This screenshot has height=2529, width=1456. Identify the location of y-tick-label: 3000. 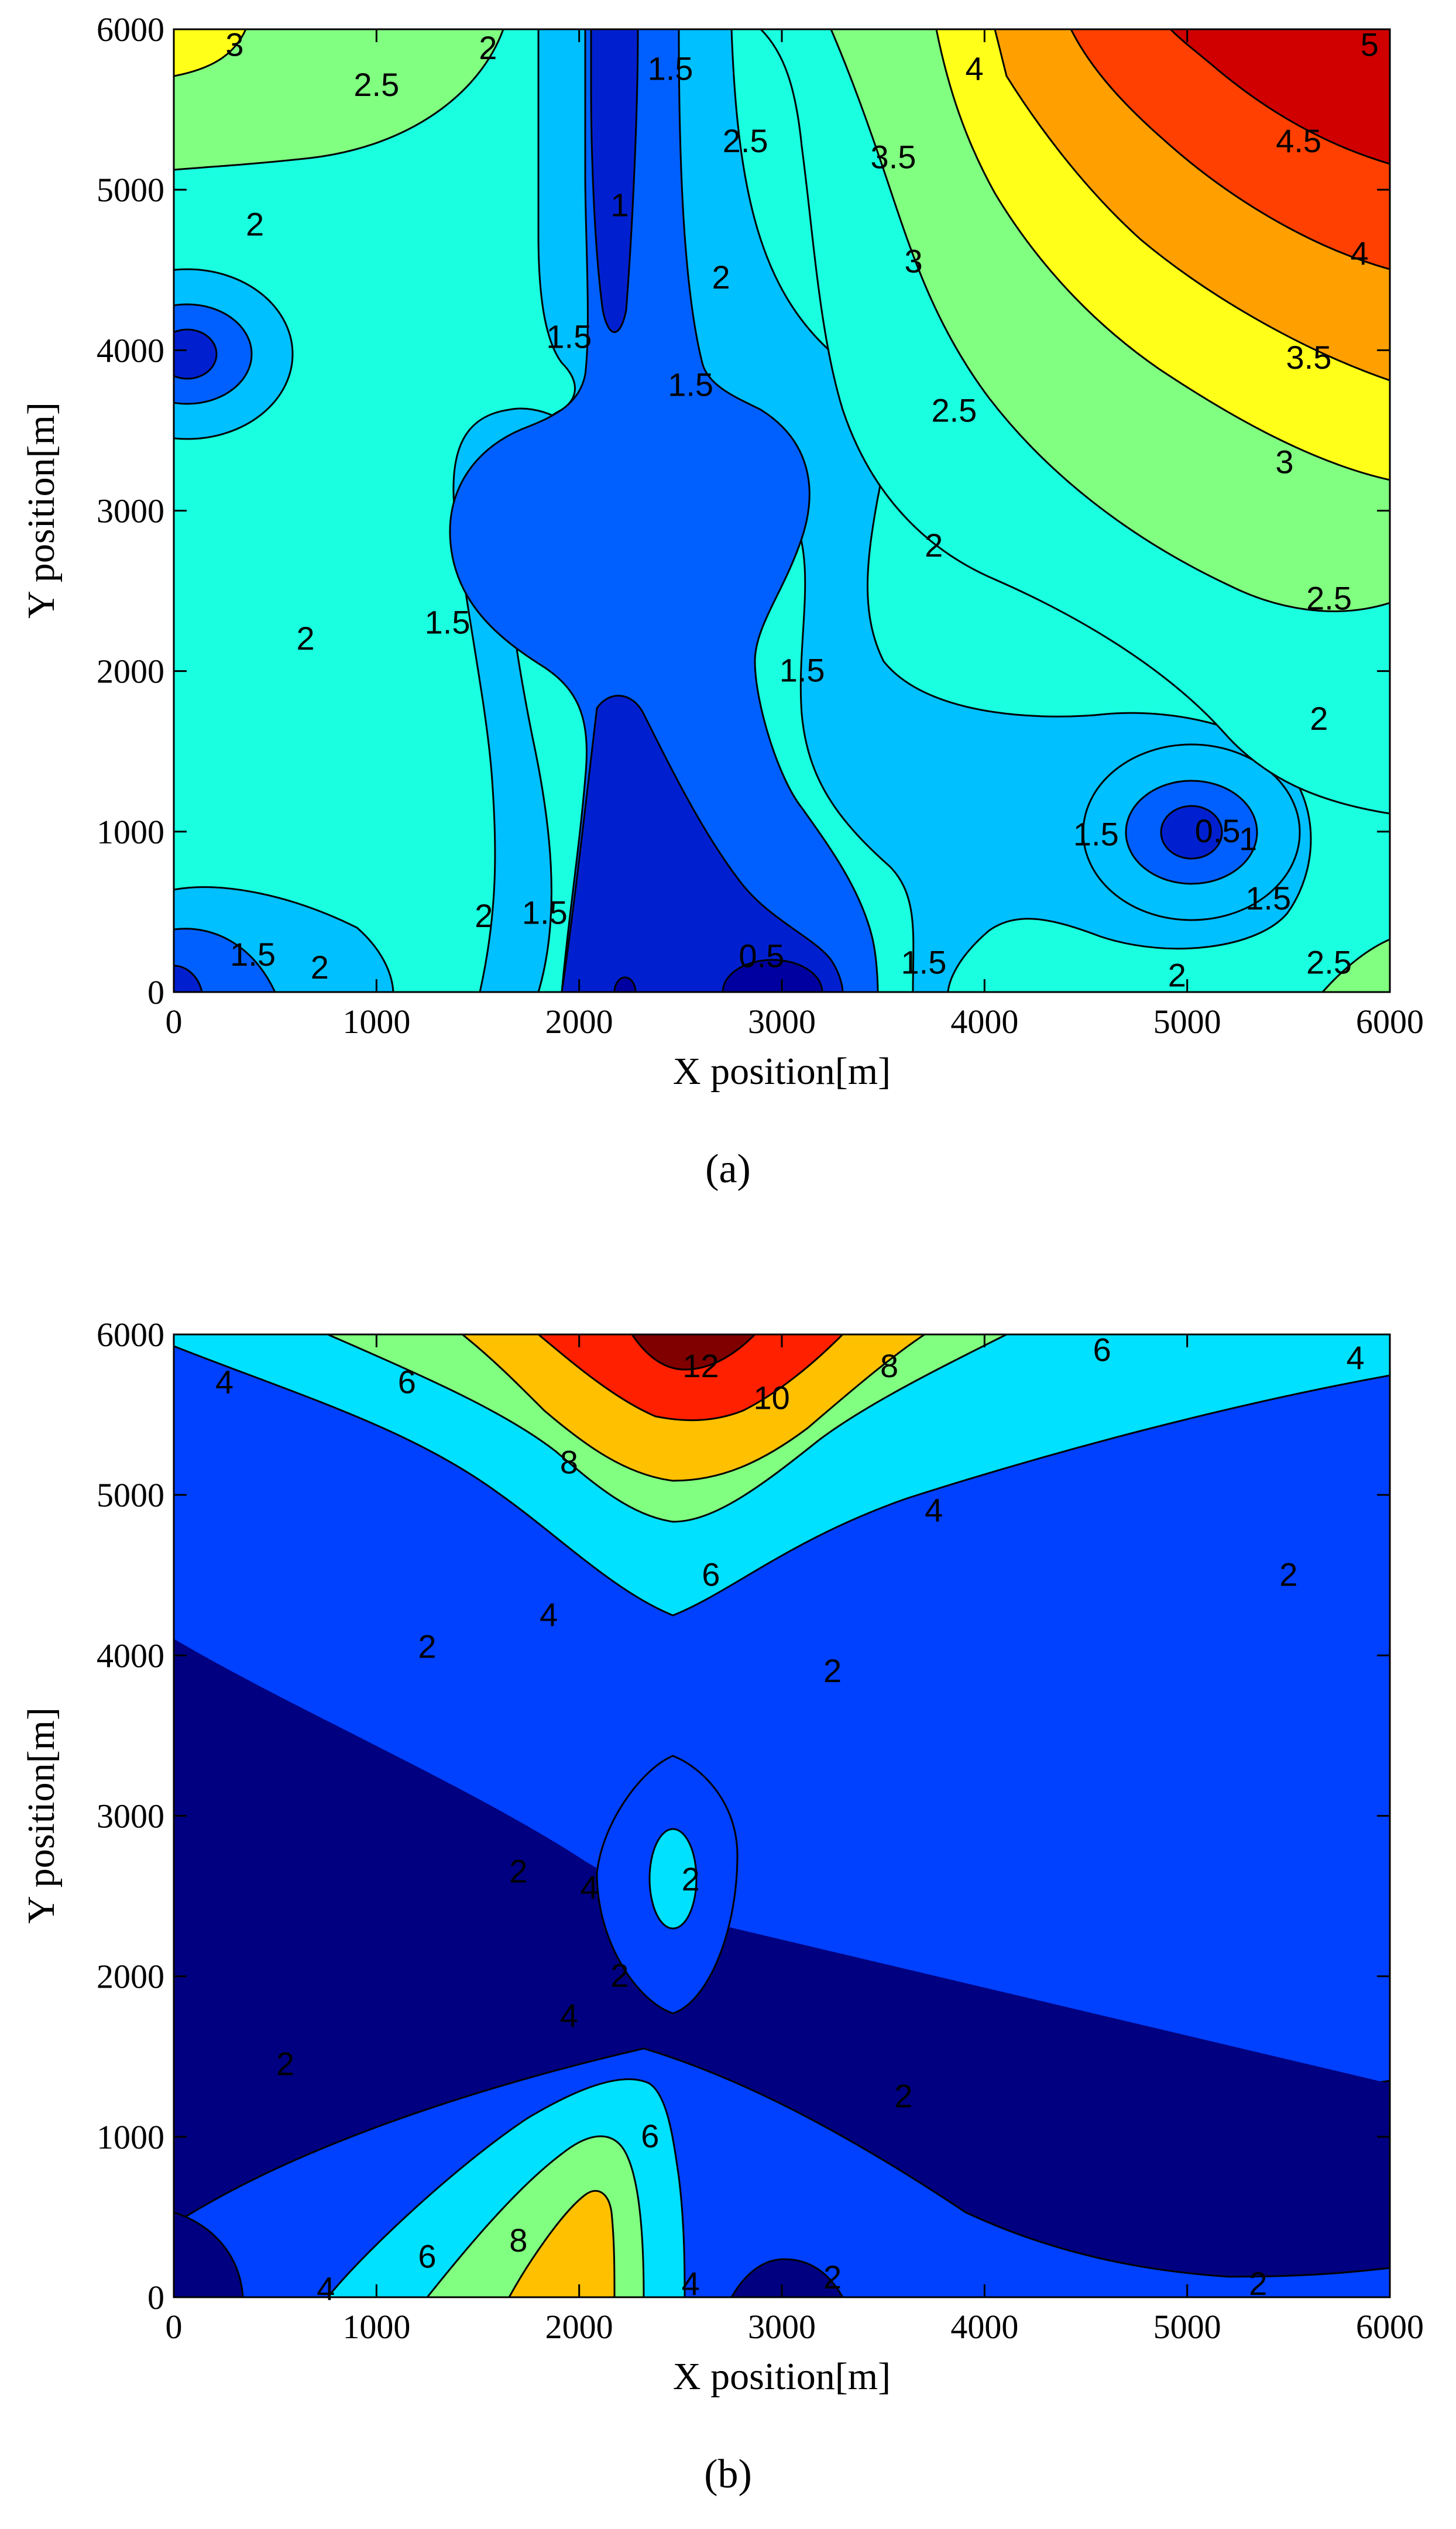
(130, 1816).